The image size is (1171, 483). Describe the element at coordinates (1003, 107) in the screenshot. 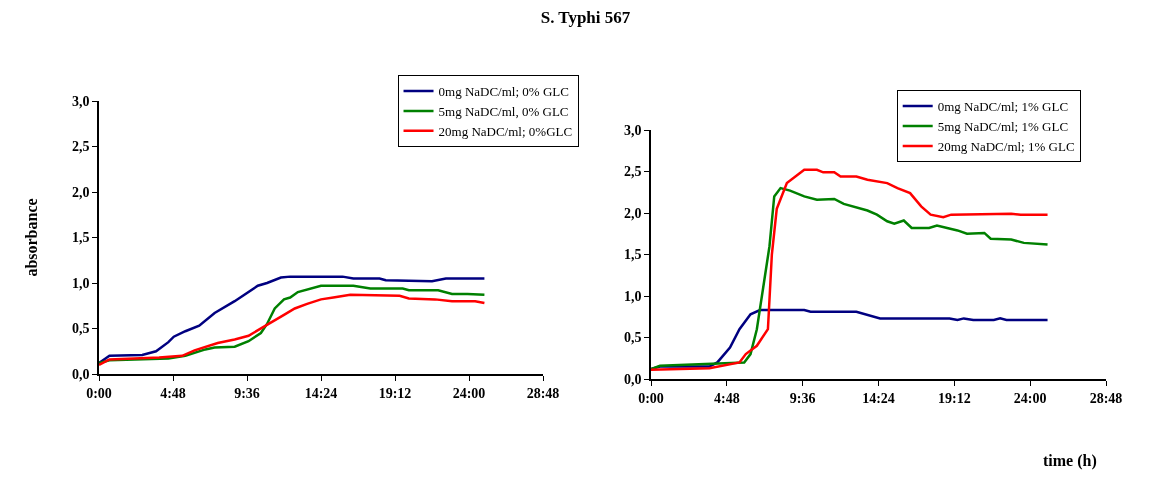

I see `legend-label: 0mg NaDC/ml; 1% GLC` at that location.